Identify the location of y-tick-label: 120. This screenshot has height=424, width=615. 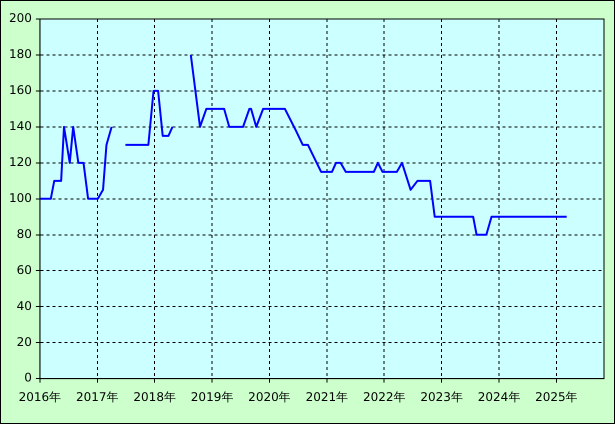
(20, 161).